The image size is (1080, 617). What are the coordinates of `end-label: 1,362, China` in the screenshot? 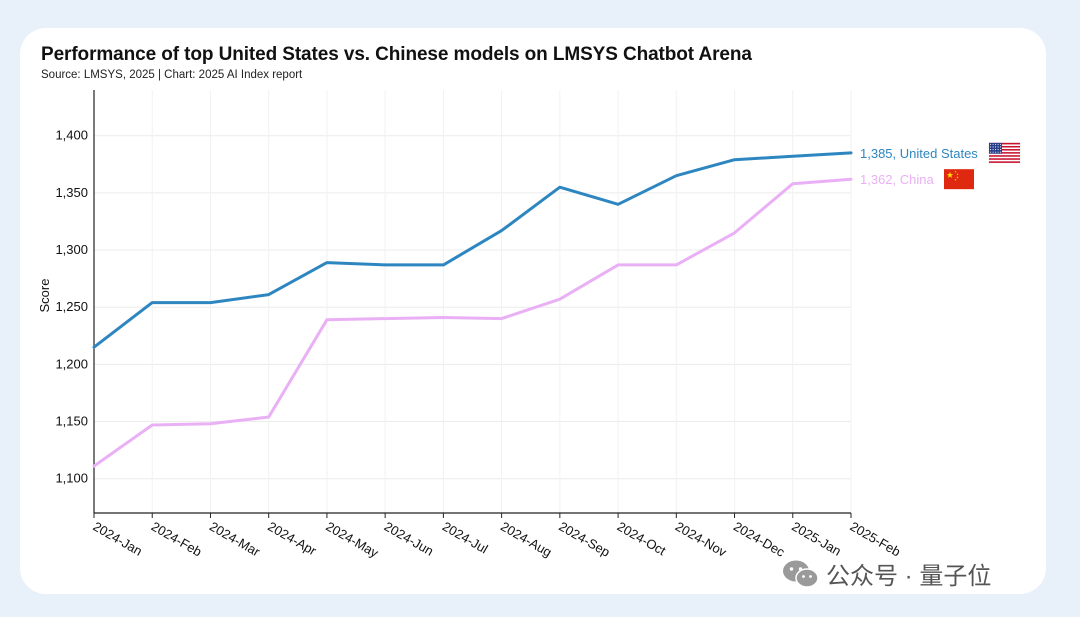 It's located at (897, 179).